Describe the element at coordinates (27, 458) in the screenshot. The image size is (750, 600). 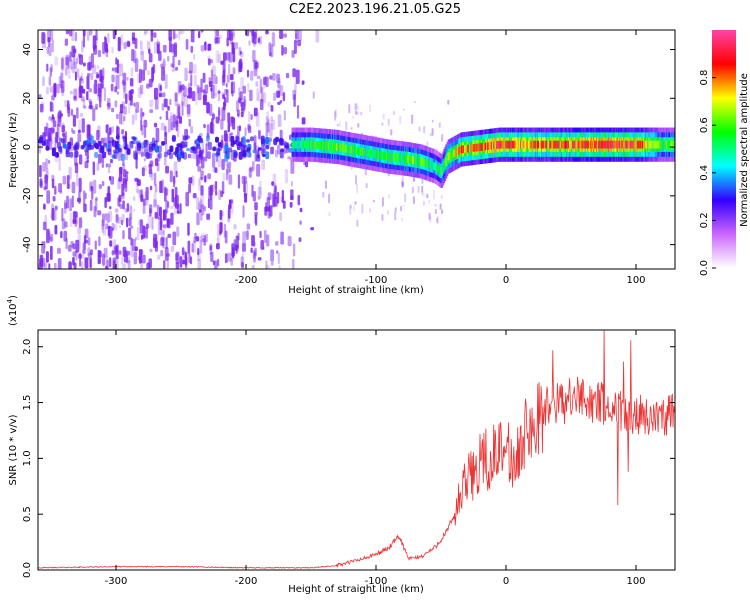
I see `y-tick-label: 1.0` at that location.